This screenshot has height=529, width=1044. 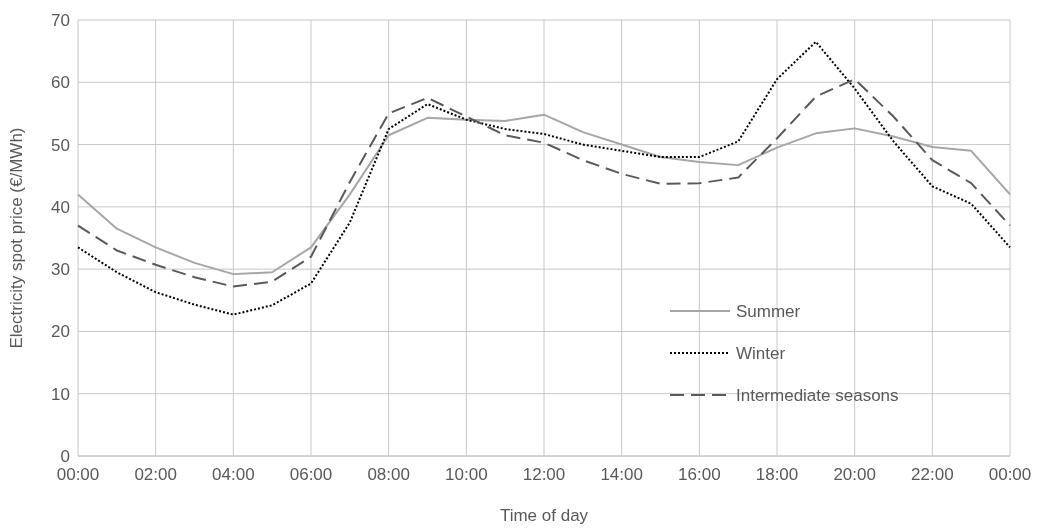 I want to click on y-axis-title: Electricity spot price (€/MWh), so click(x=16, y=238).